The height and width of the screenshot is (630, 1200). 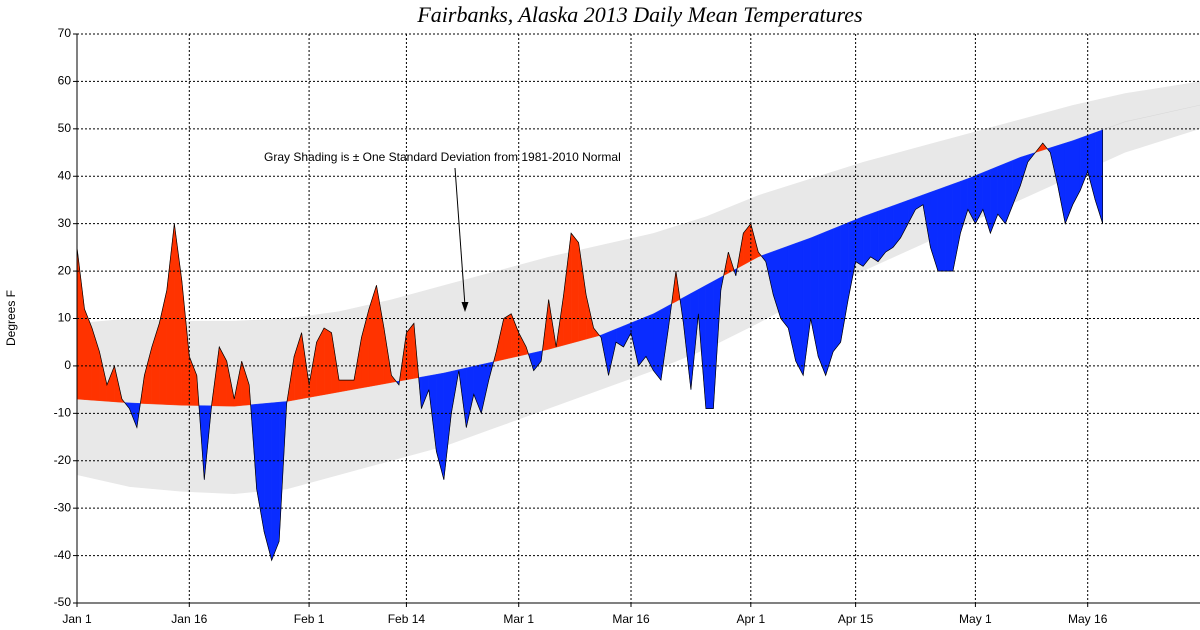 I want to click on y-tick-label: -40, so click(x=63, y=555).